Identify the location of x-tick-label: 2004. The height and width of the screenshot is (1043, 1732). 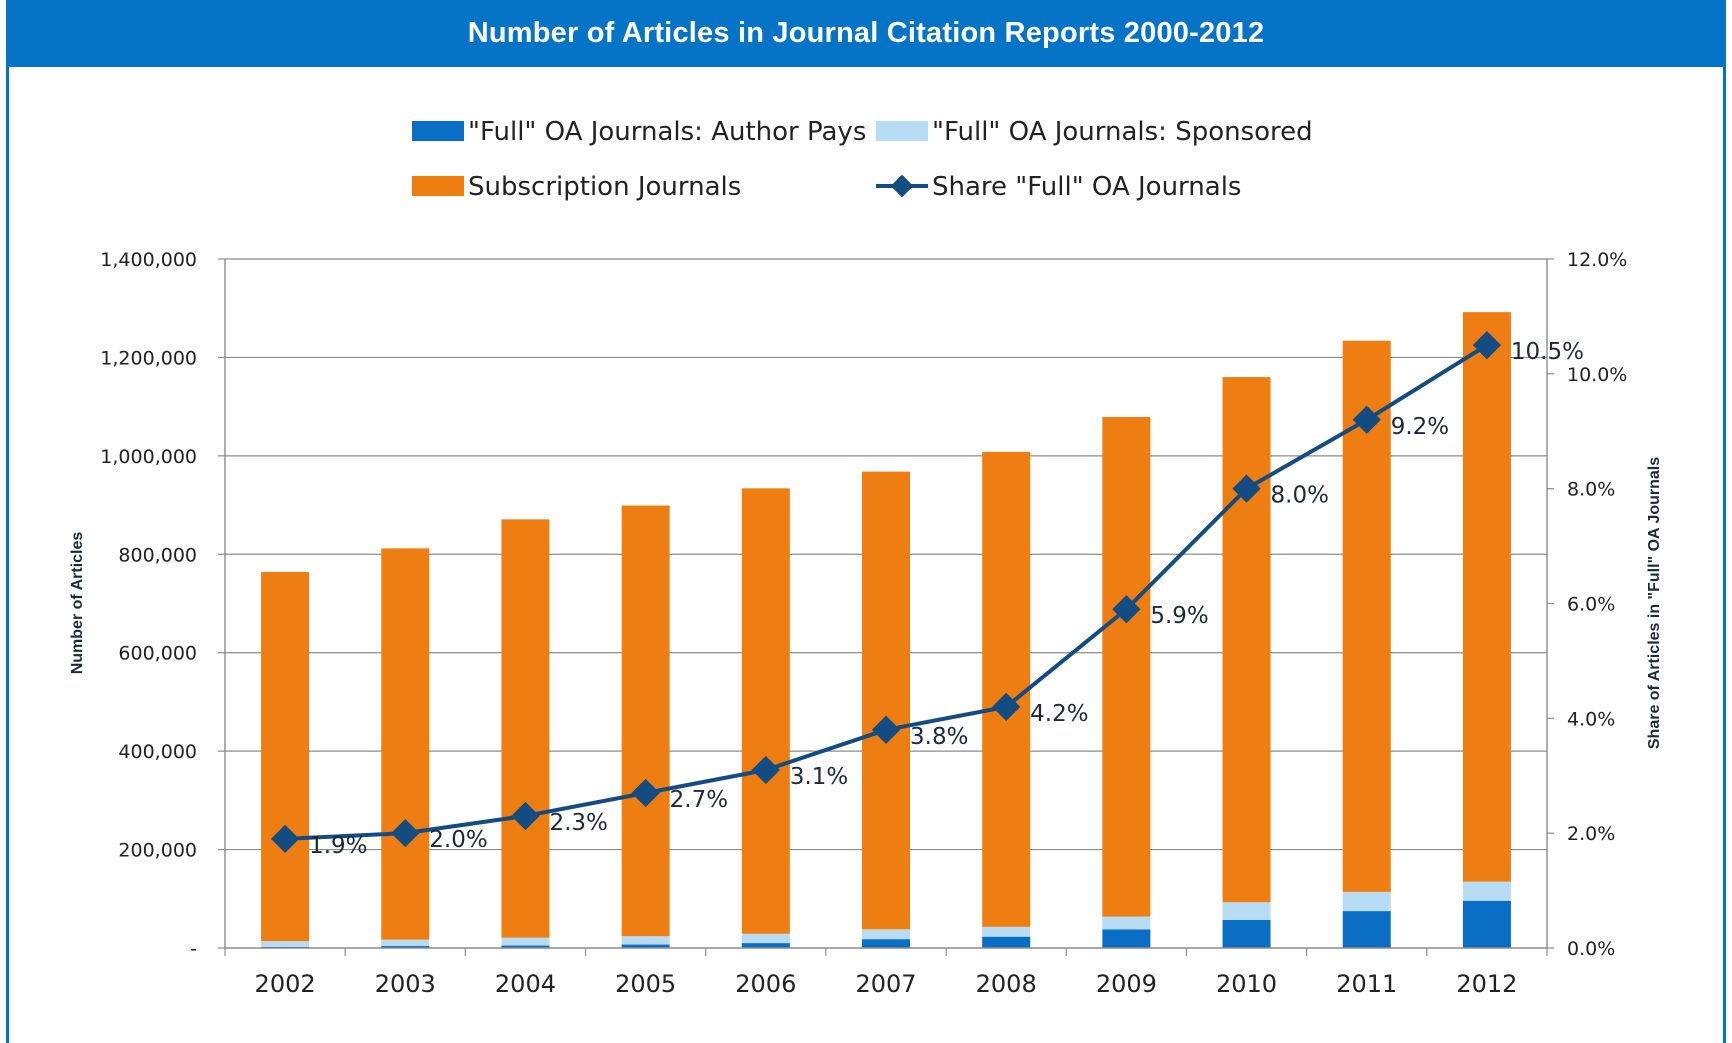
(525, 984).